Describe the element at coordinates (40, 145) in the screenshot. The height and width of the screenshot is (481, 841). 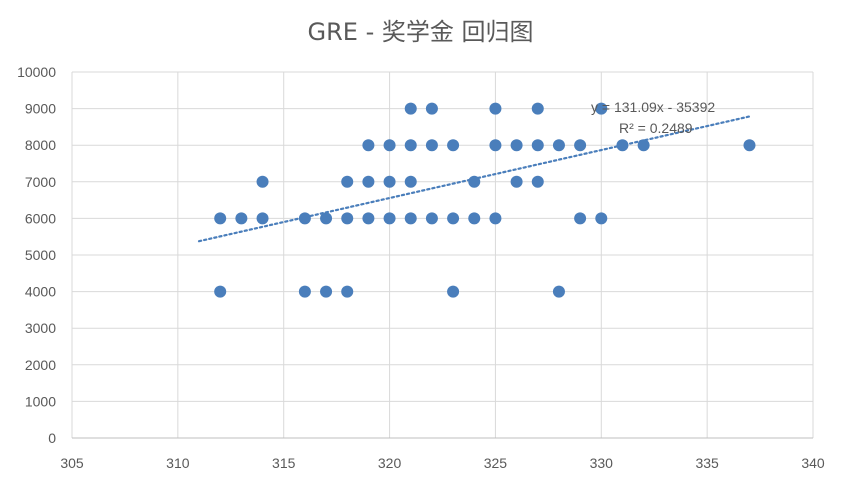
I see `y-tick-label: 8000` at that location.